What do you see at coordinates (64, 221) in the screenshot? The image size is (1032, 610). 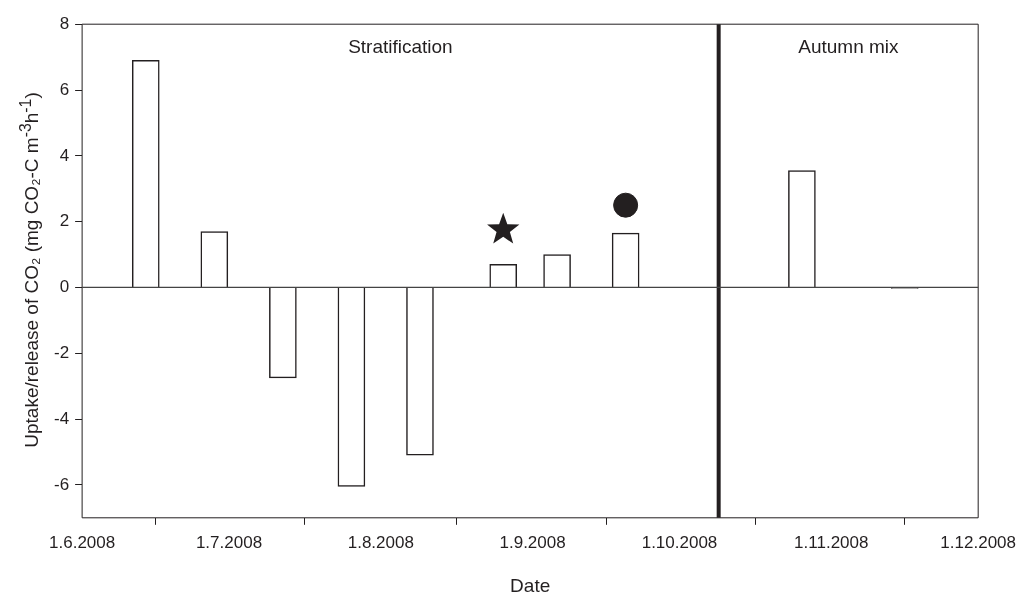 I see `y-tick-label: 2` at bounding box center [64, 221].